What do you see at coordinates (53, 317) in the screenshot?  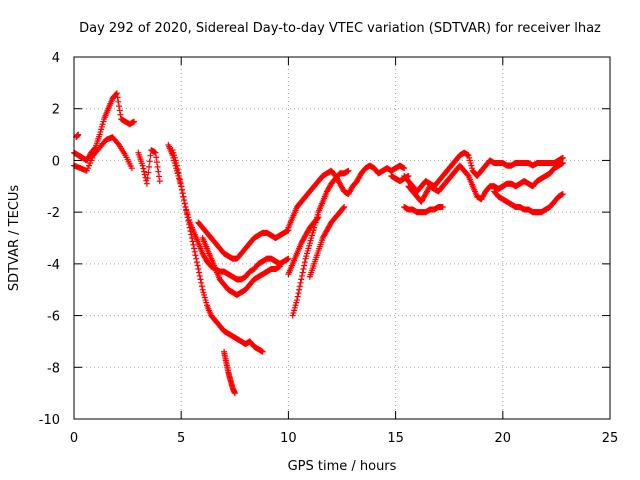 I see `y-tick-label: -6` at bounding box center [53, 317].